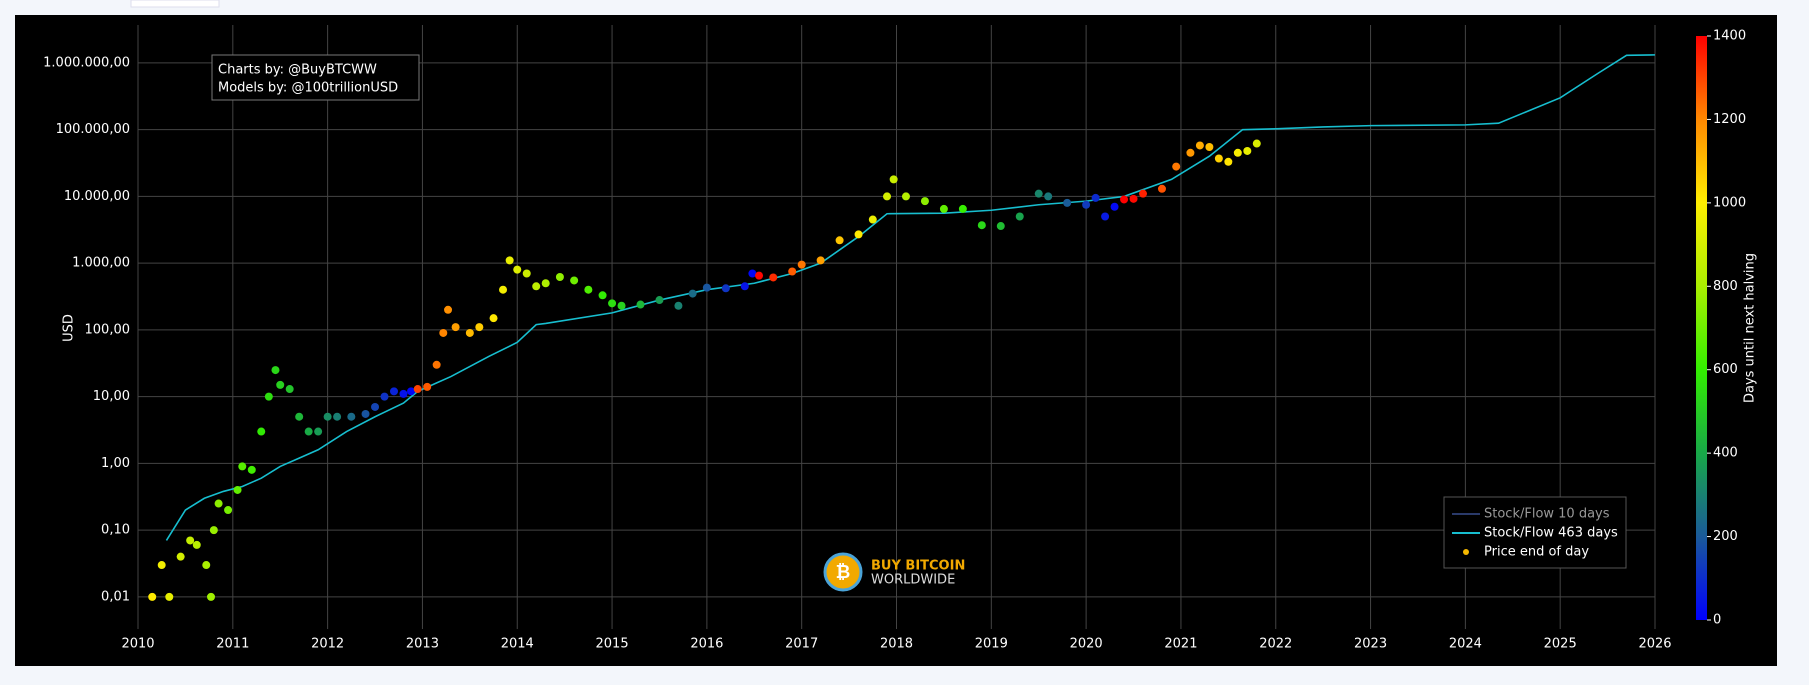 This screenshot has width=1809, height=685. What do you see at coordinates (991, 644) in the screenshot?
I see `x-tick-label: 2019` at bounding box center [991, 644].